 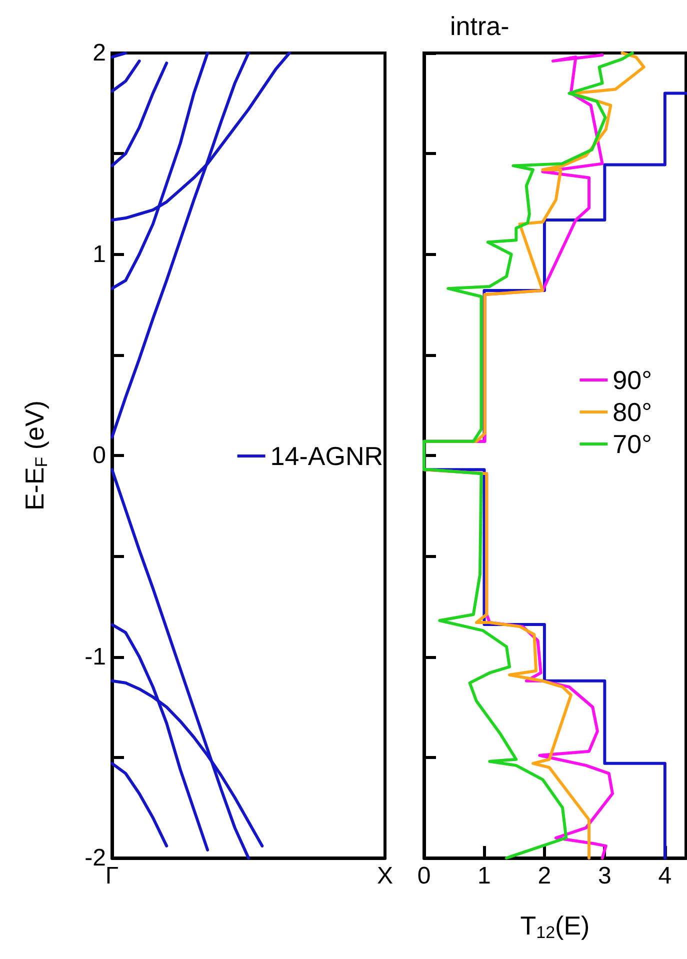 I want to click on legend-label: 70°, so click(x=632, y=444).